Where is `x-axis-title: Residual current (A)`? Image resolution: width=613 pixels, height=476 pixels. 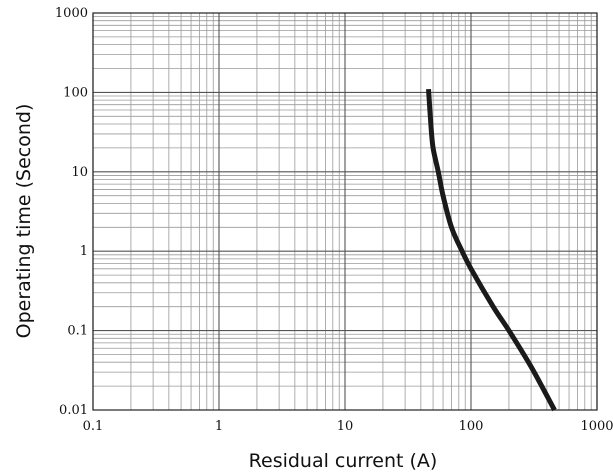 x-axis-title: Residual current (A) is located at coordinates (343, 461).